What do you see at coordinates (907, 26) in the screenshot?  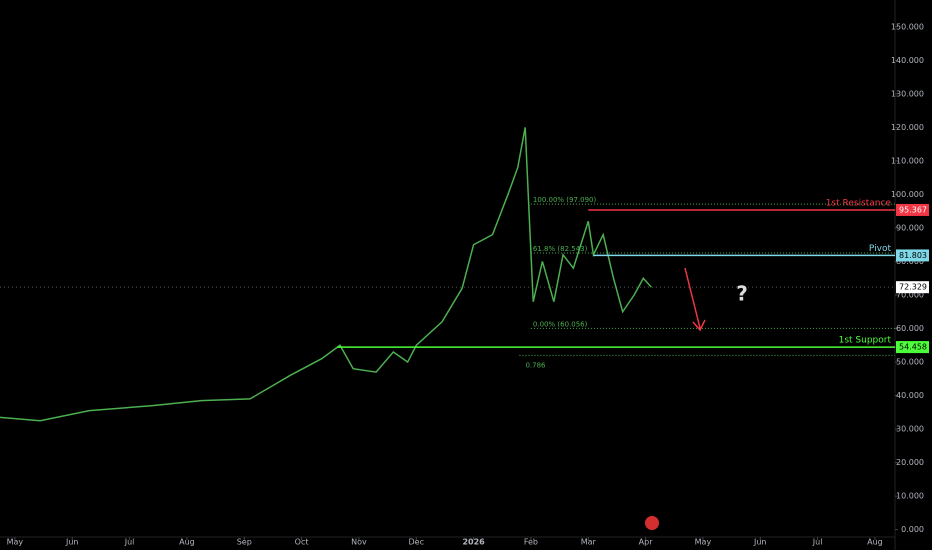 I see `y-tick-label: 150.000` at bounding box center [907, 26].